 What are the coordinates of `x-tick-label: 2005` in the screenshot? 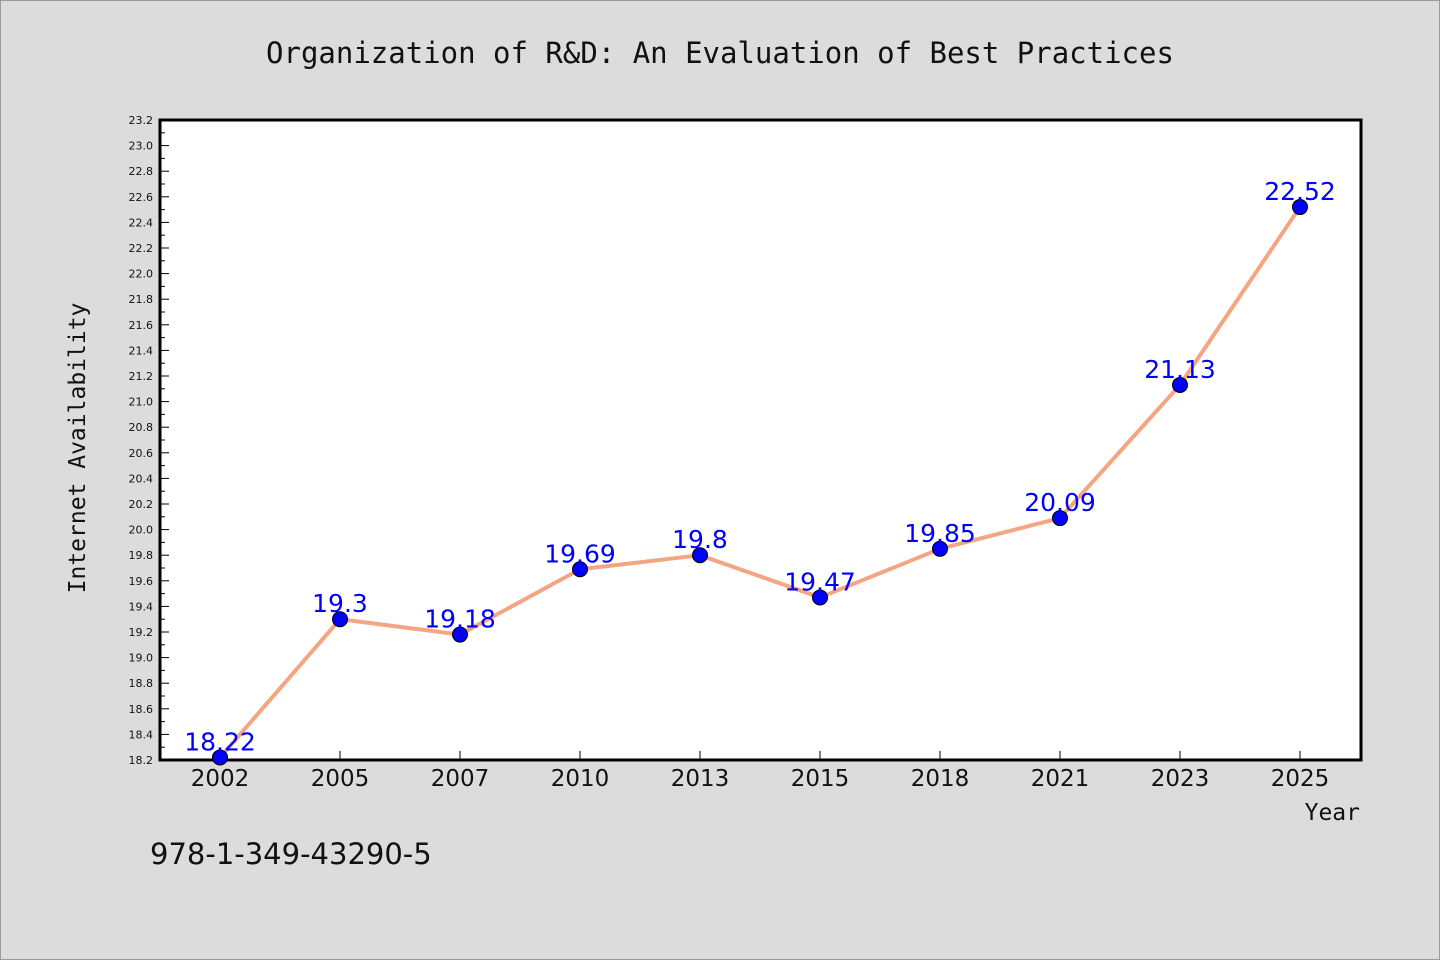 It's located at (340, 779).